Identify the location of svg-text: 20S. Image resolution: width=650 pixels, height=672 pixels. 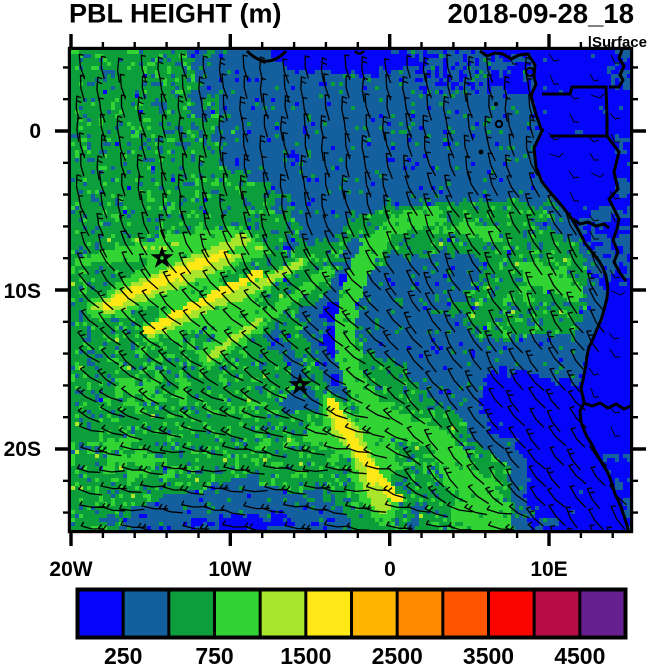
(22, 449).